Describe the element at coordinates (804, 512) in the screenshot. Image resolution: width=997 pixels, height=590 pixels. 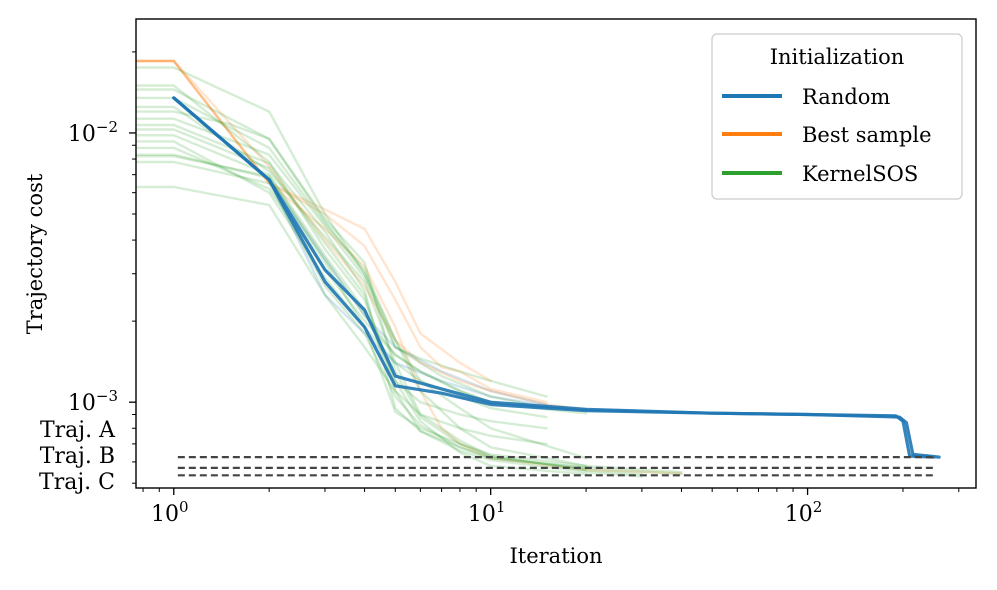
I see `x-tick-label: 10²` at that location.